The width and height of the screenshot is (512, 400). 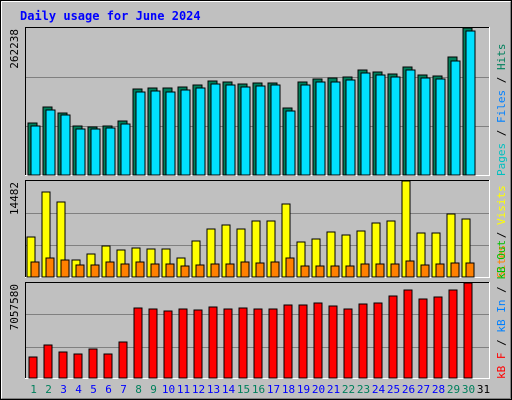 I want to click on day-label-4: 4, so click(x=78, y=389).